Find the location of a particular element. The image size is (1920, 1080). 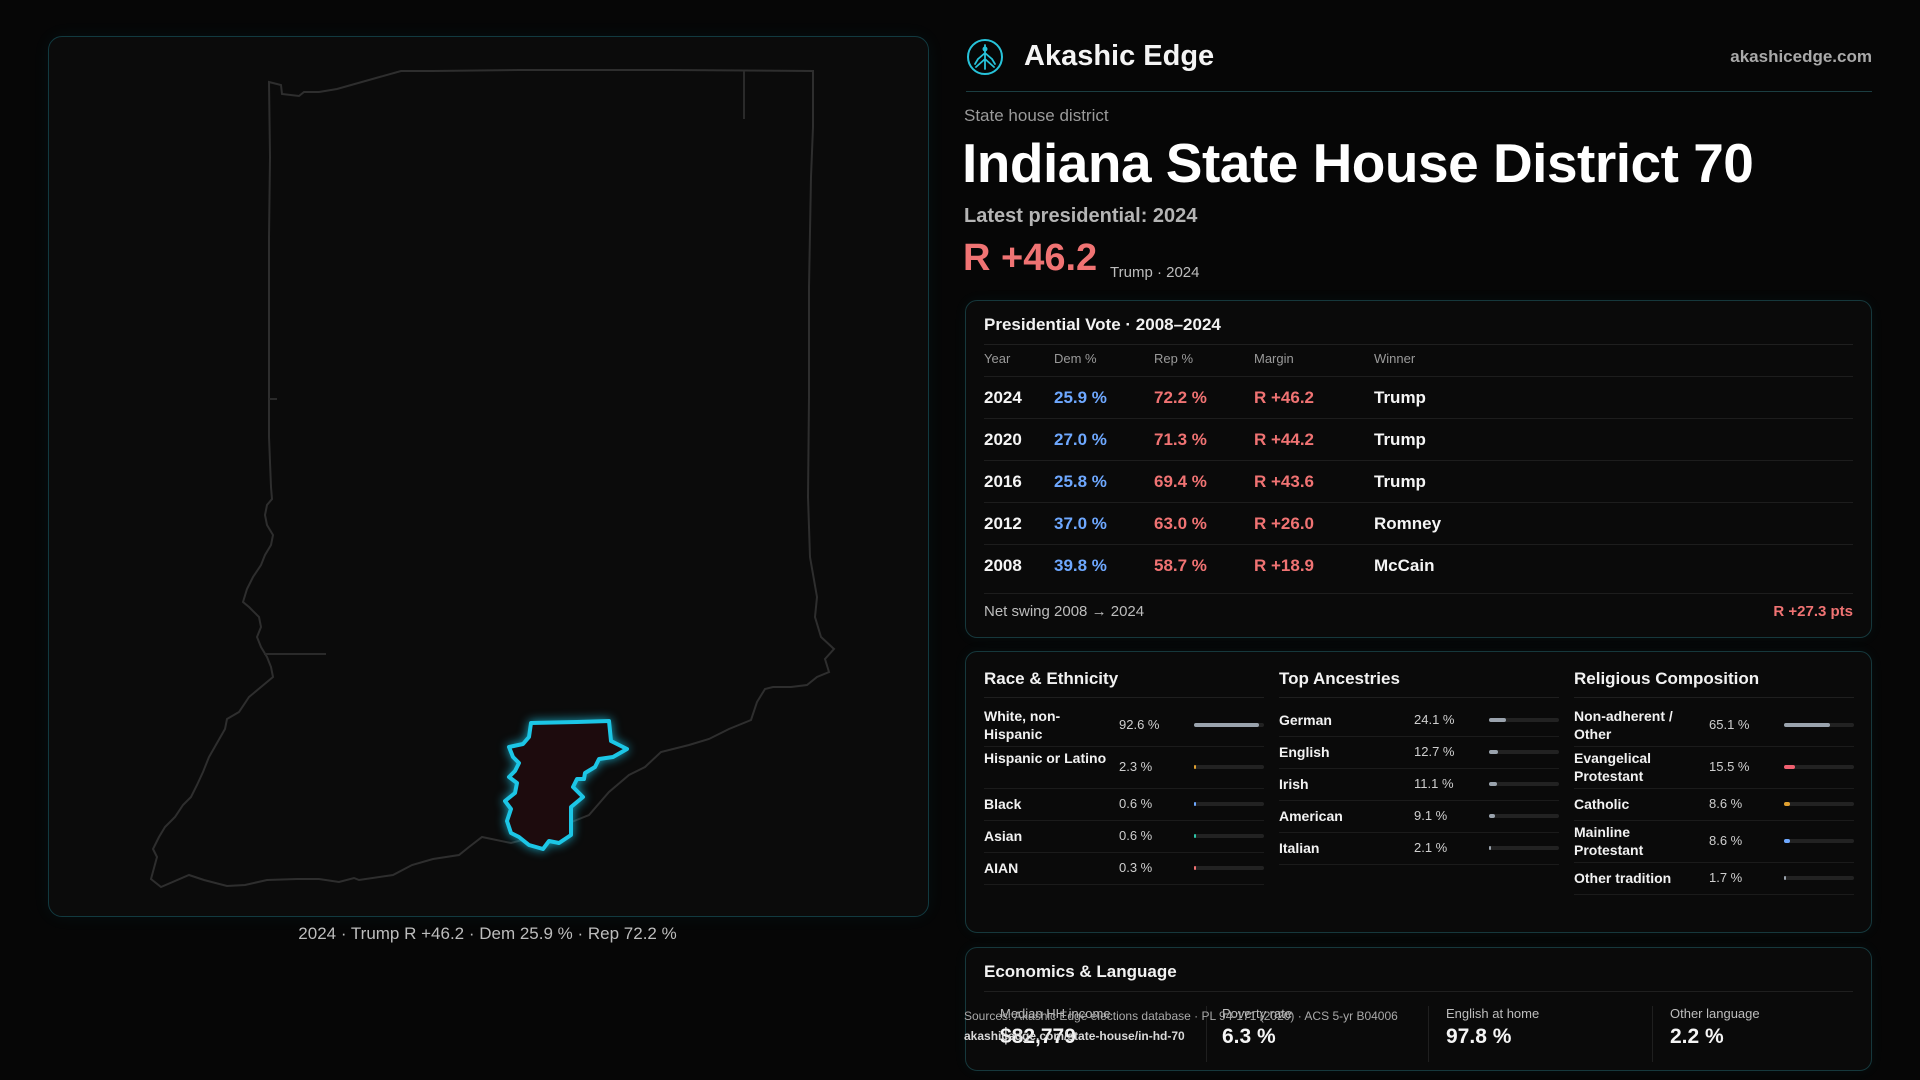

cell-rep: 58.7 % is located at coordinates (1180, 565).